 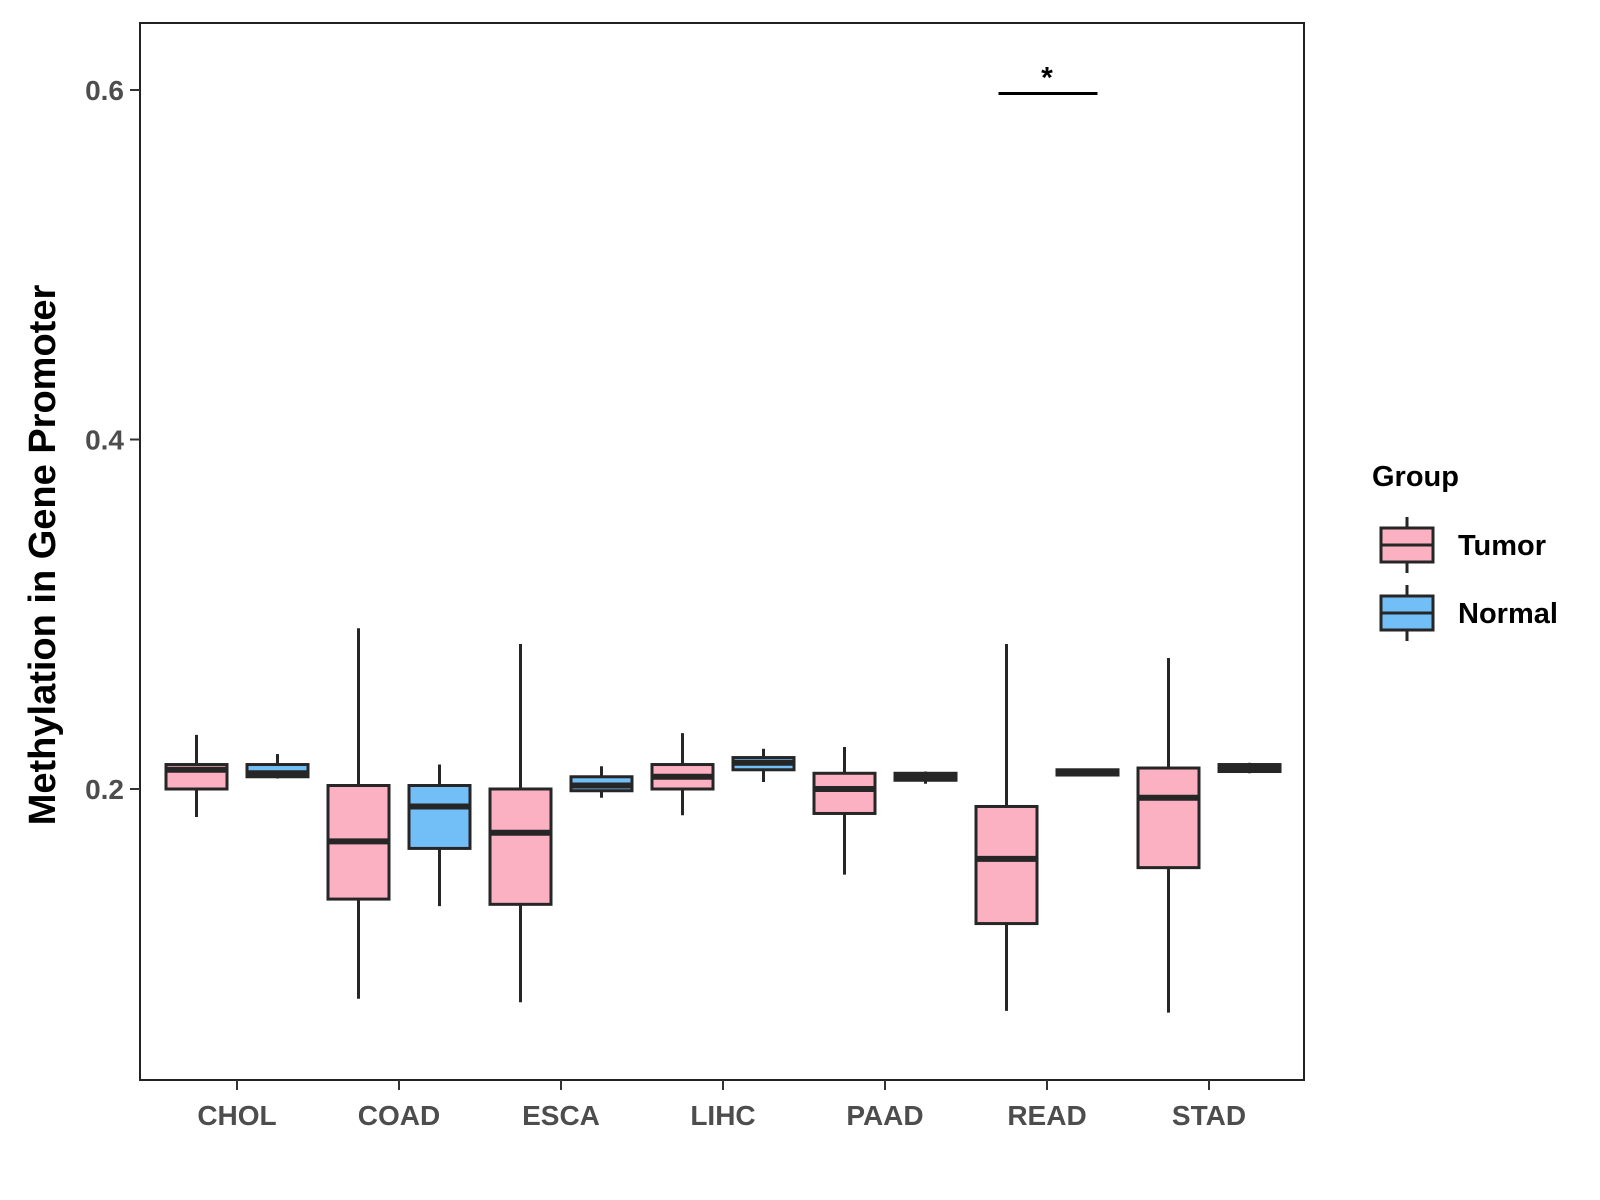 I want to click on y-axis-title: Methylation in Gene Promoter, so click(x=43, y=555).